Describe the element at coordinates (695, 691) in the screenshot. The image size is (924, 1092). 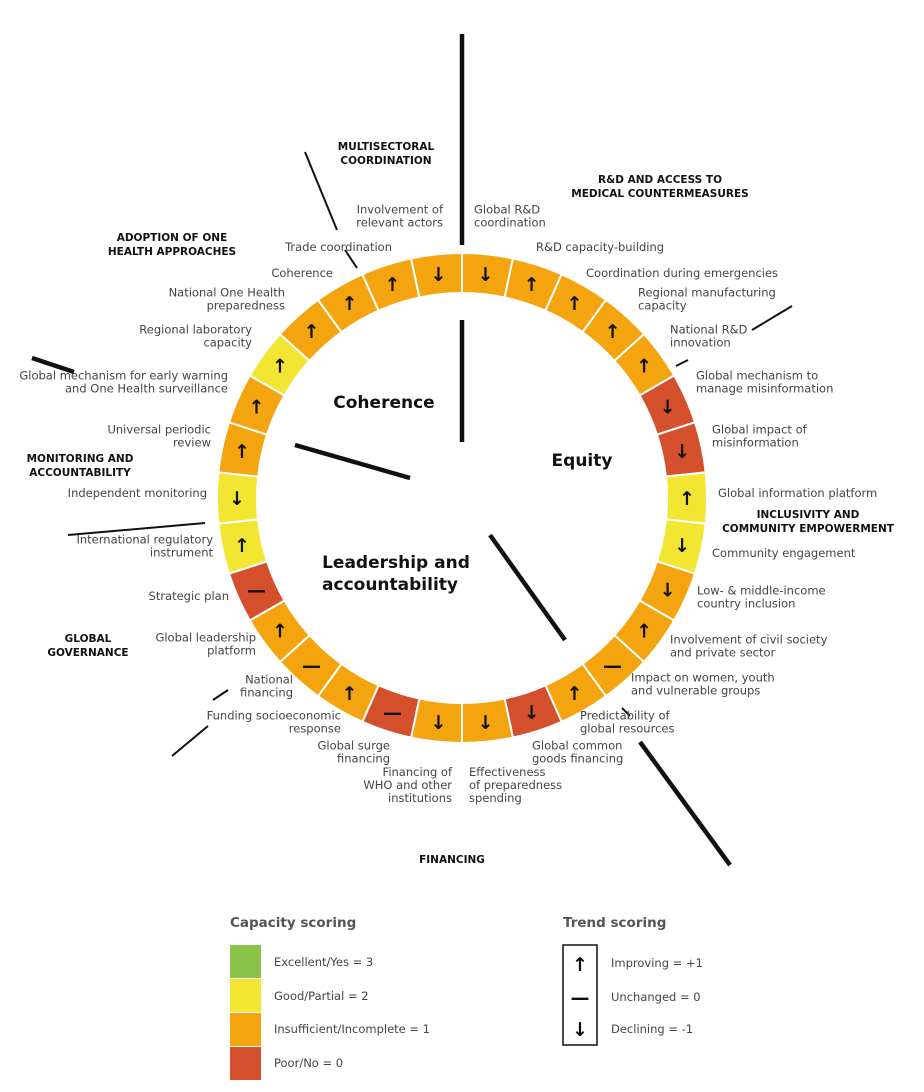
I see `indicator-label: and vulnerable groups` at that location.